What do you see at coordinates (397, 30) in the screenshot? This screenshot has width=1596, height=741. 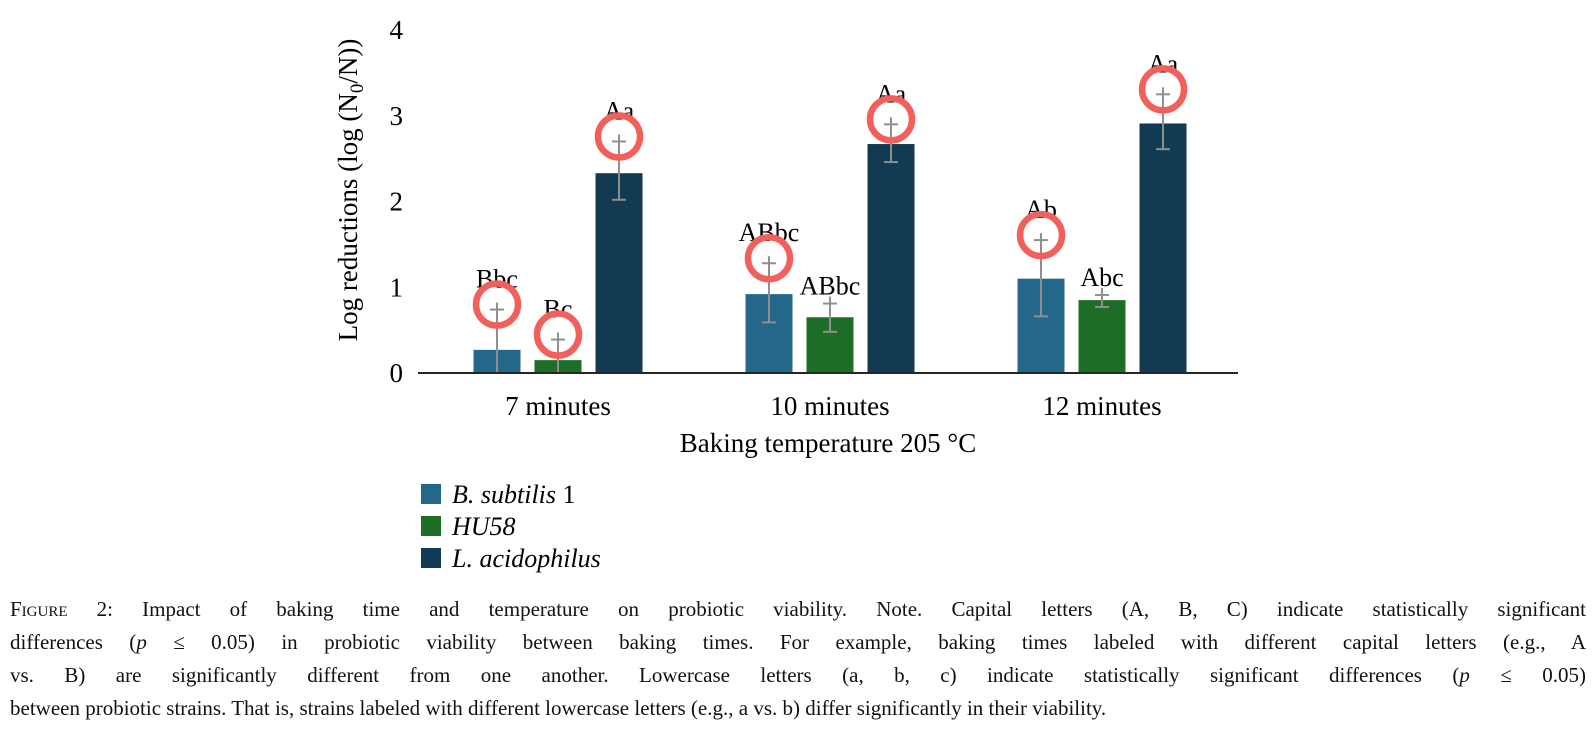 I see `y-tick-label: 4` at bounding box center [397, 30].